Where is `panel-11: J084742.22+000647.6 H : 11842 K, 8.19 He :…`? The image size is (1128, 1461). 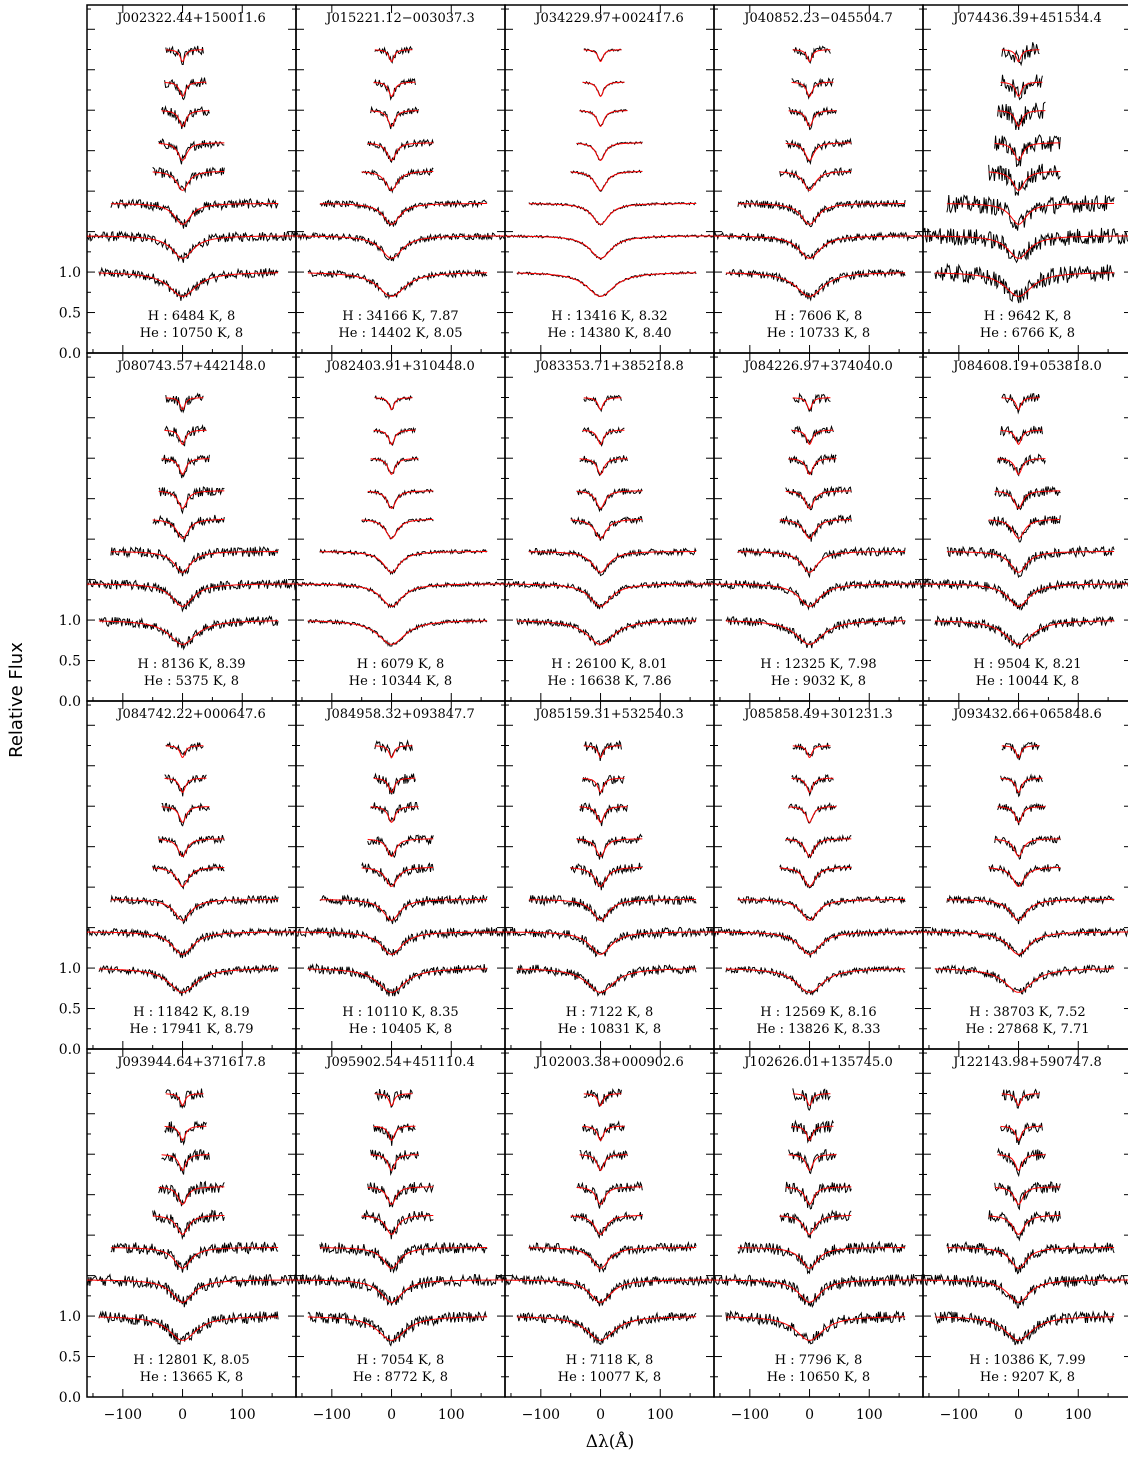 panel-11: J084742.22+000647.6 H : 11842 K, 8.19 He :… is located at coordinates (191, 875).